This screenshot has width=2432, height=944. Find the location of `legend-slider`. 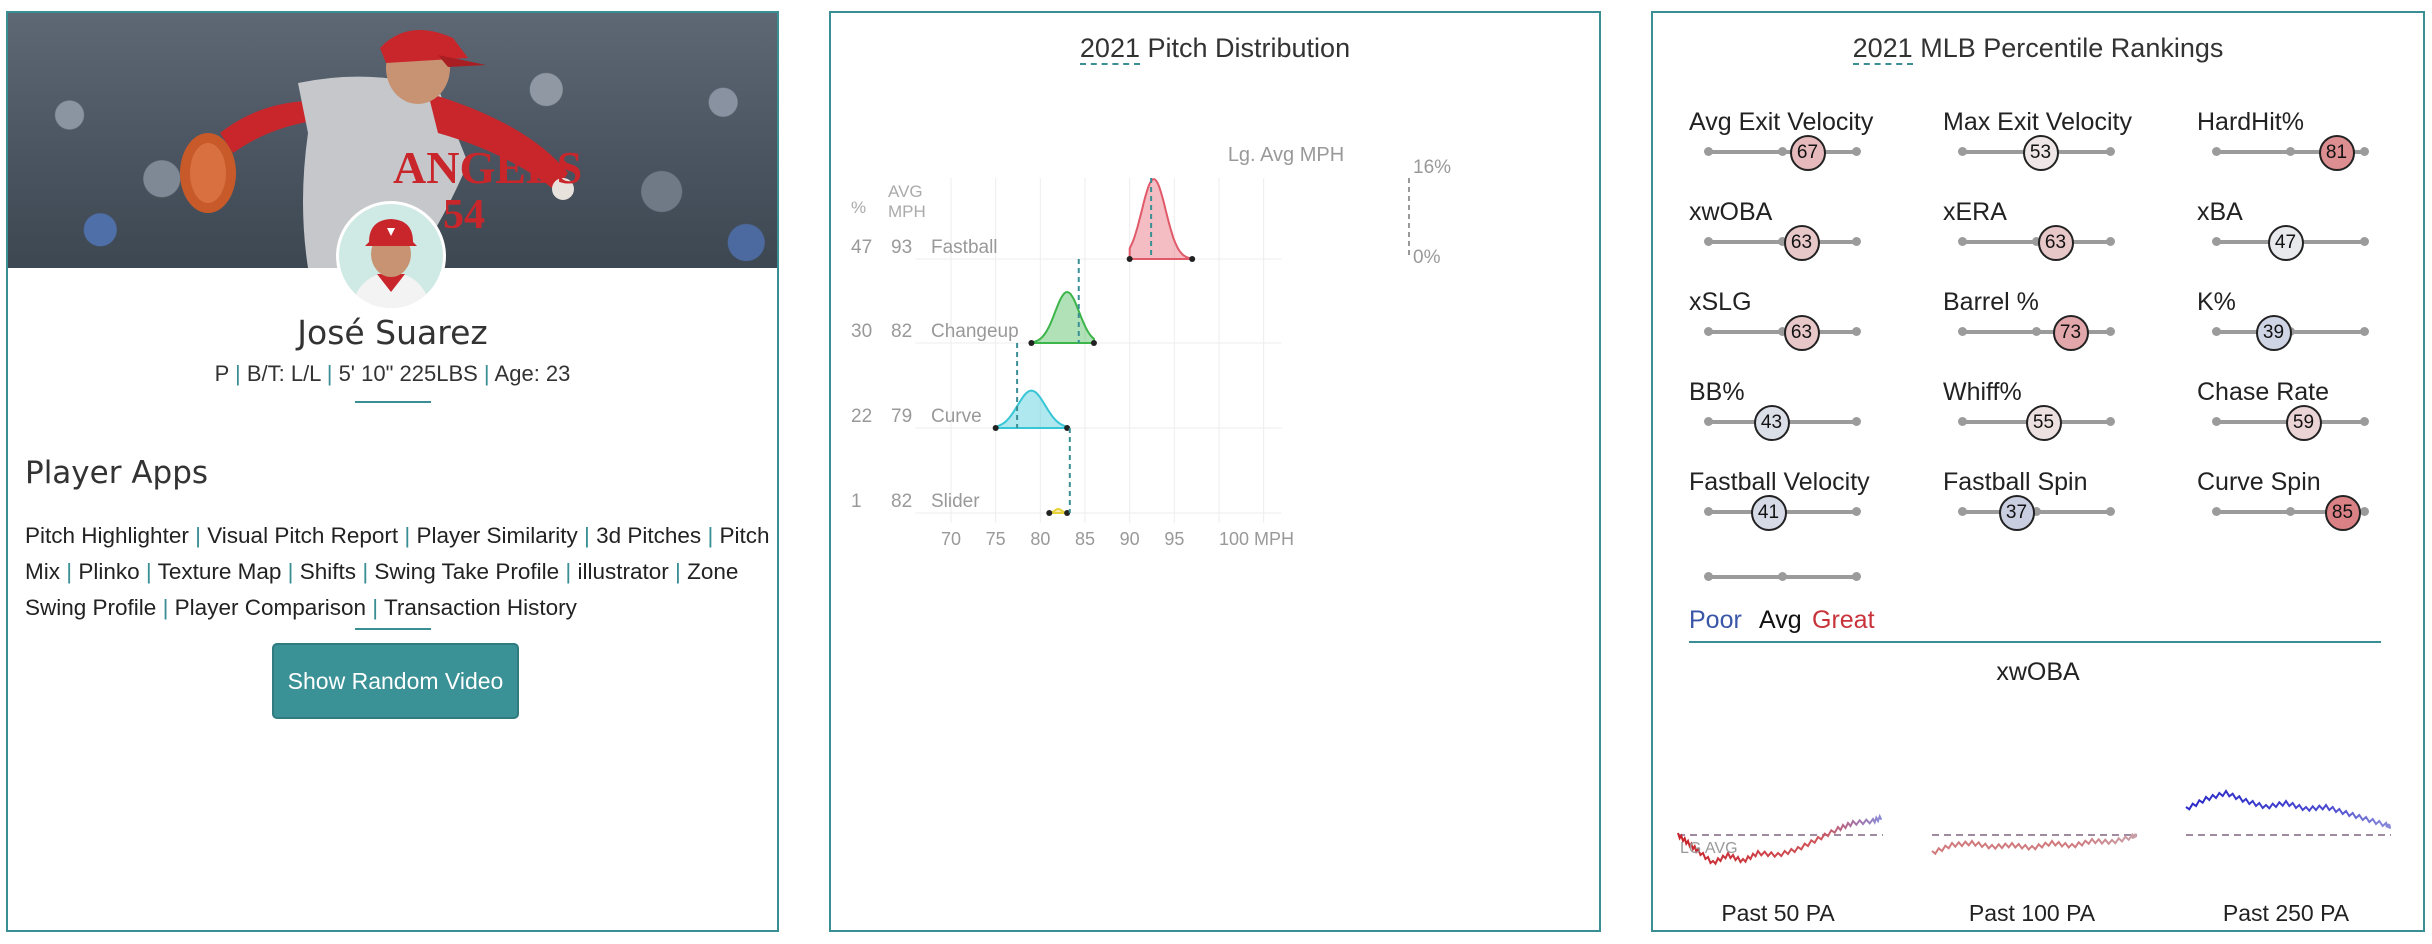

legend-slider is located at coordinates (1814, 573).